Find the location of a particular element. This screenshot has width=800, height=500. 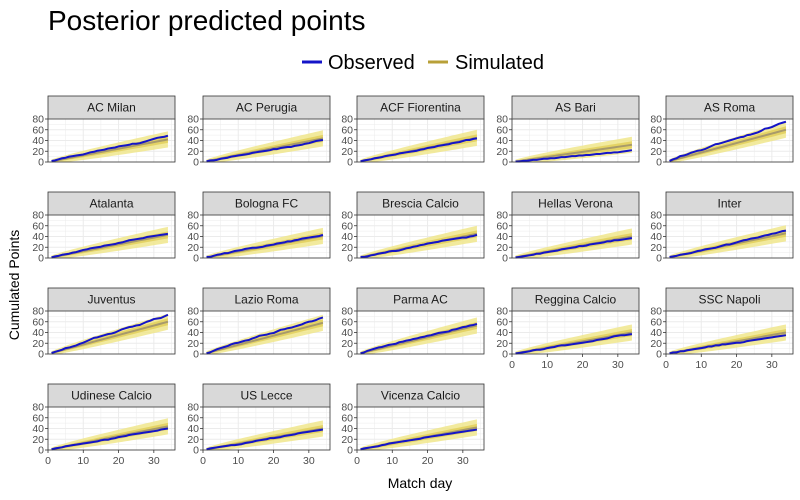

observed-line-parma-ac is located at coordinates (419, 338).